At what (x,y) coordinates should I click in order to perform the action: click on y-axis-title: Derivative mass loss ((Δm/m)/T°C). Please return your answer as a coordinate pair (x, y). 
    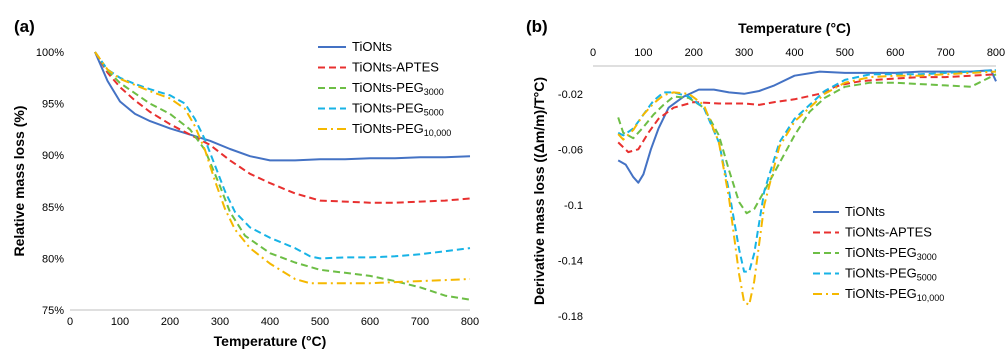
    Looking at the image, I should click on (539, 191).